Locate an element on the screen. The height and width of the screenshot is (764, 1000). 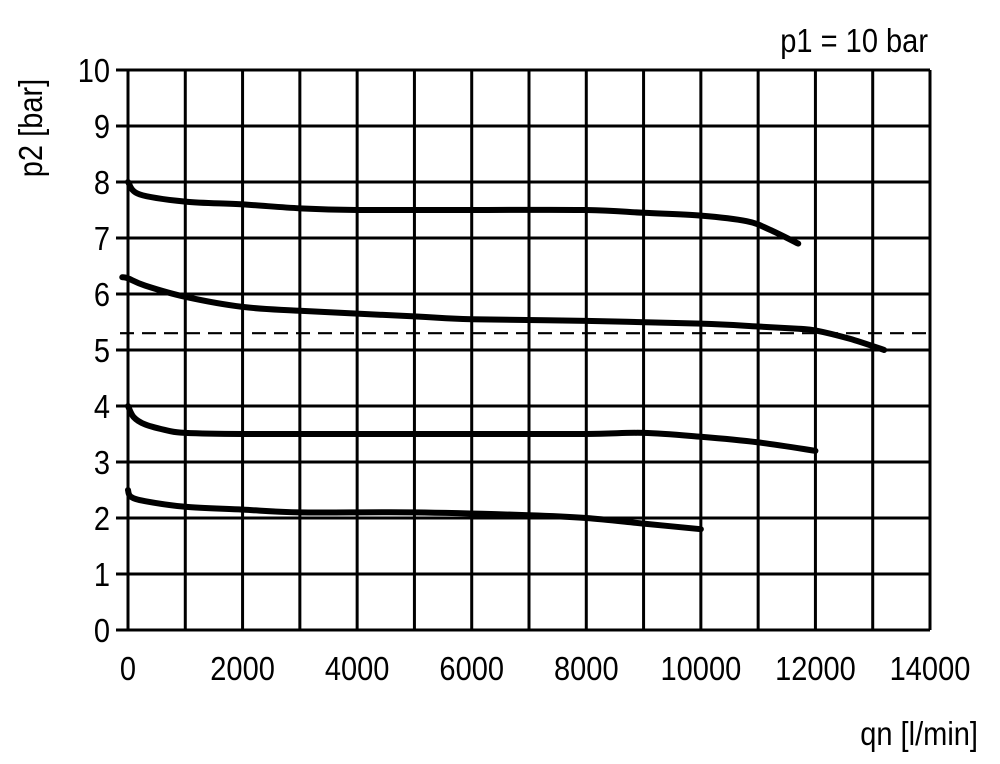
y-tick-label: 5 is located at coordinates (102, 350).